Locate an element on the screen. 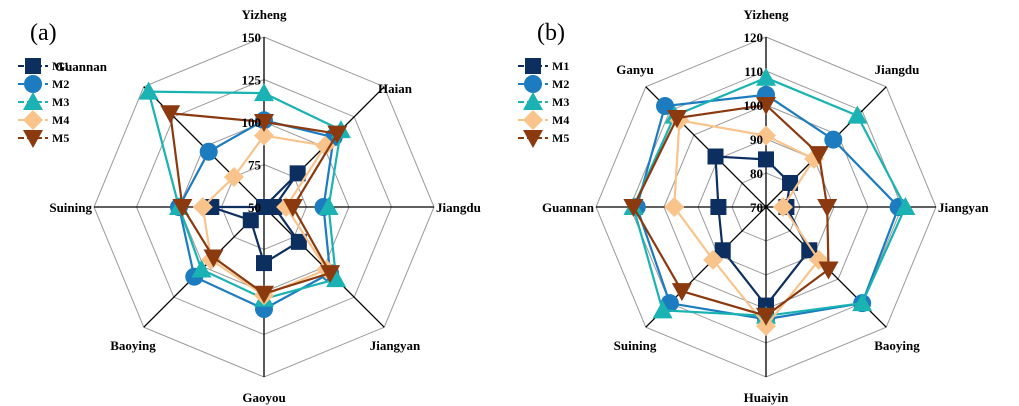 Image resolution: width=1019 pixels, height=406 pixels. category-label: Gaoyou is located at coordinates (263, 397).